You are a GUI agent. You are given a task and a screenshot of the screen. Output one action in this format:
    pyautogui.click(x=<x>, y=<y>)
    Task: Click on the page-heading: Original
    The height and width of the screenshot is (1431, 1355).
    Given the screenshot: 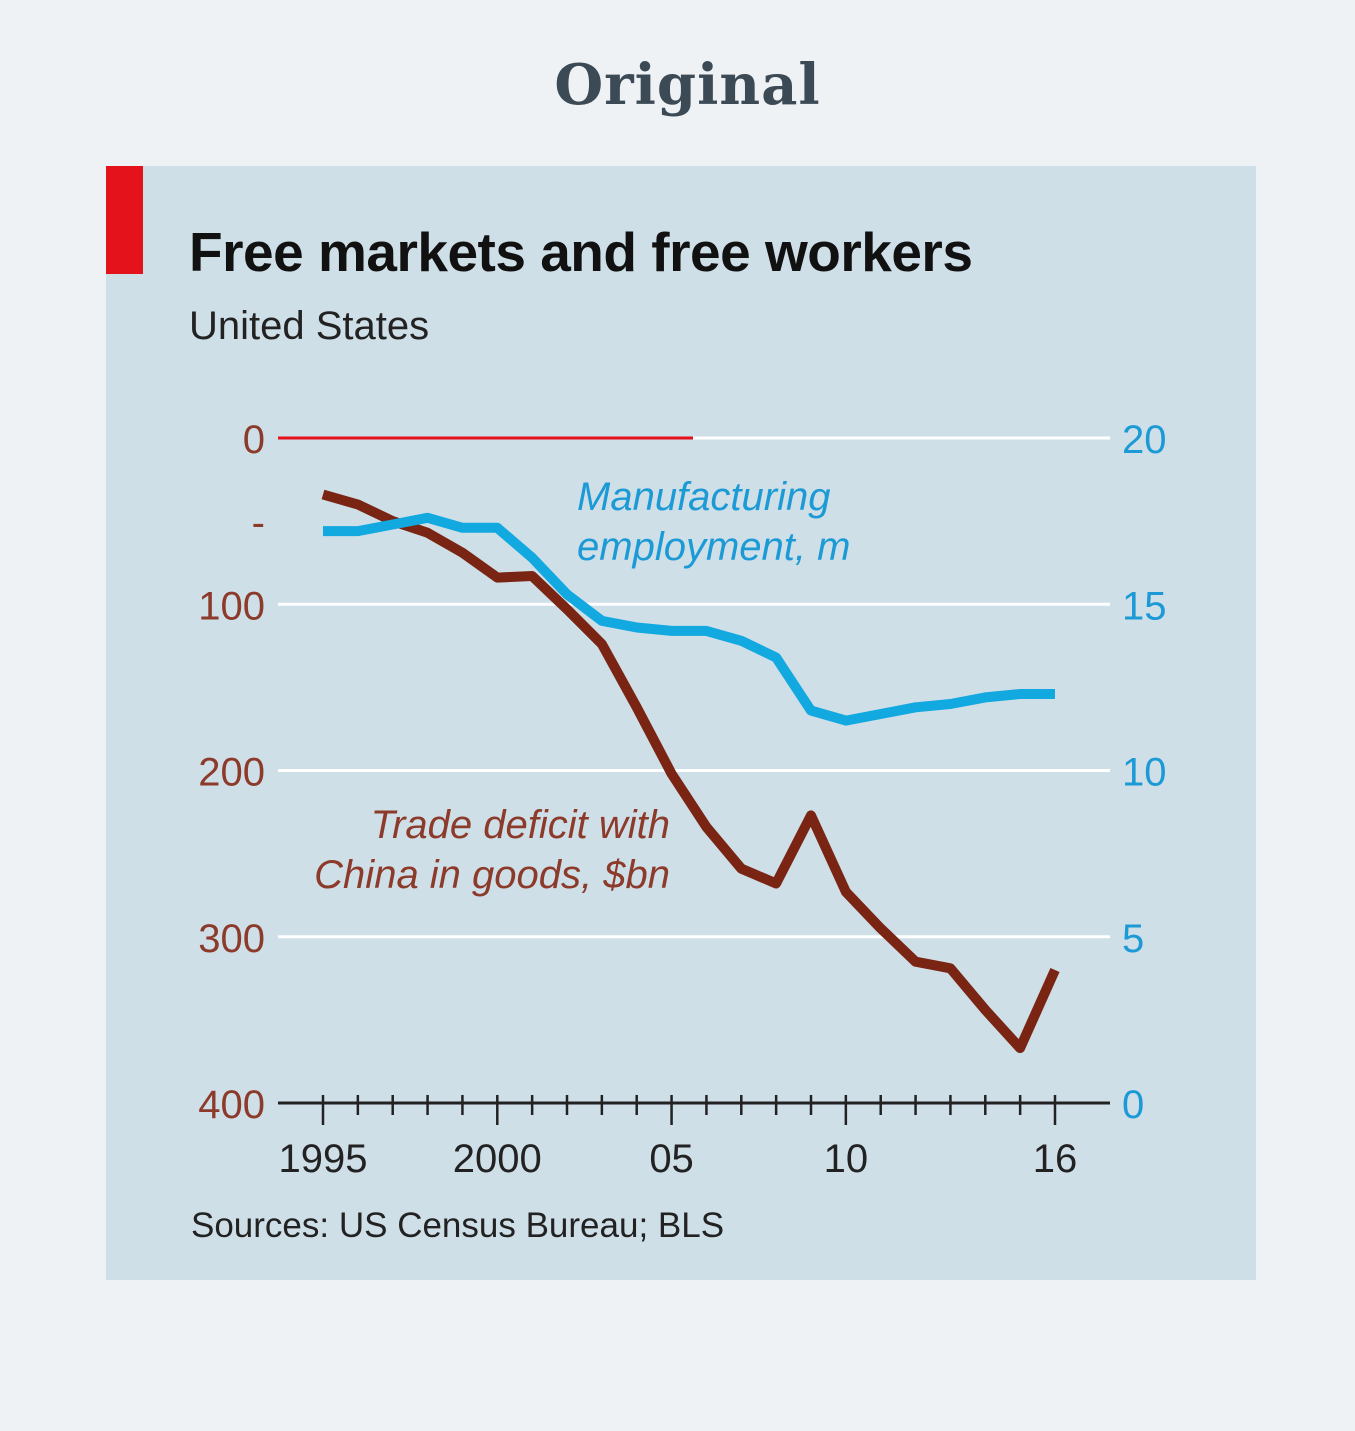 What is the action you would take?
    pyautogui.click(x=687, y=85)
    